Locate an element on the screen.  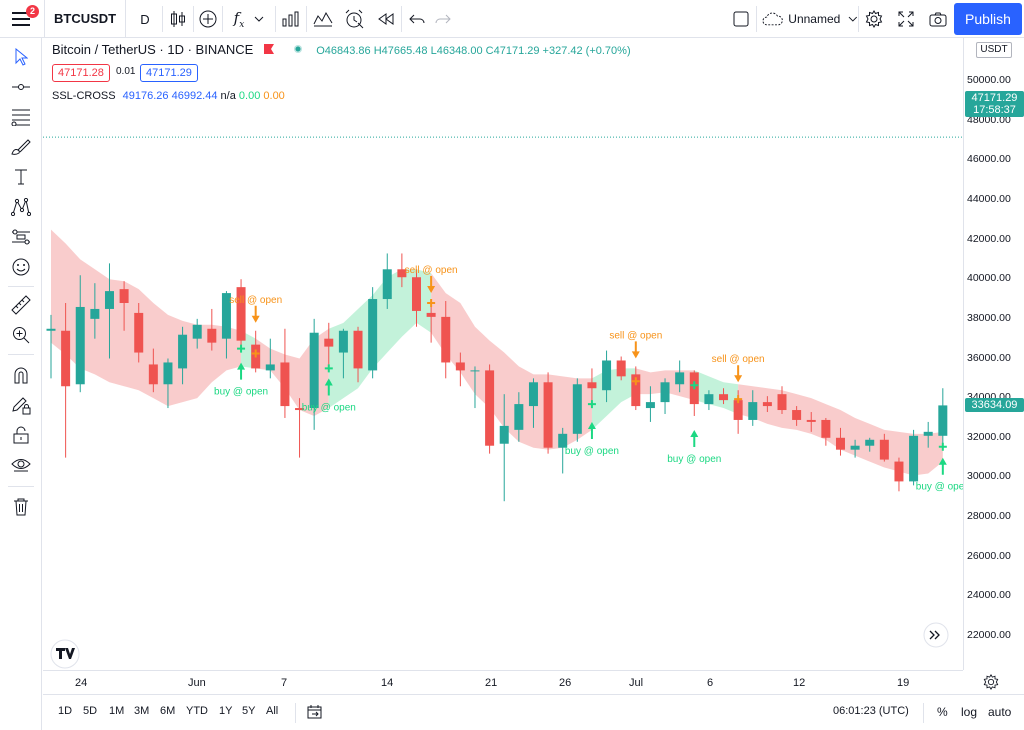
price-tick: 24000.00 is located at coordinates (989, 595).